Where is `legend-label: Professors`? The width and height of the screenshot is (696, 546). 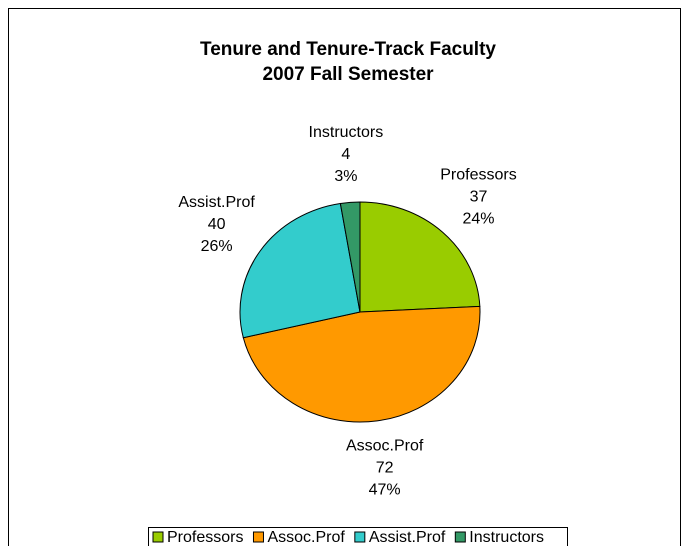 legend-label: Professors is located at coordinates (205, 537).